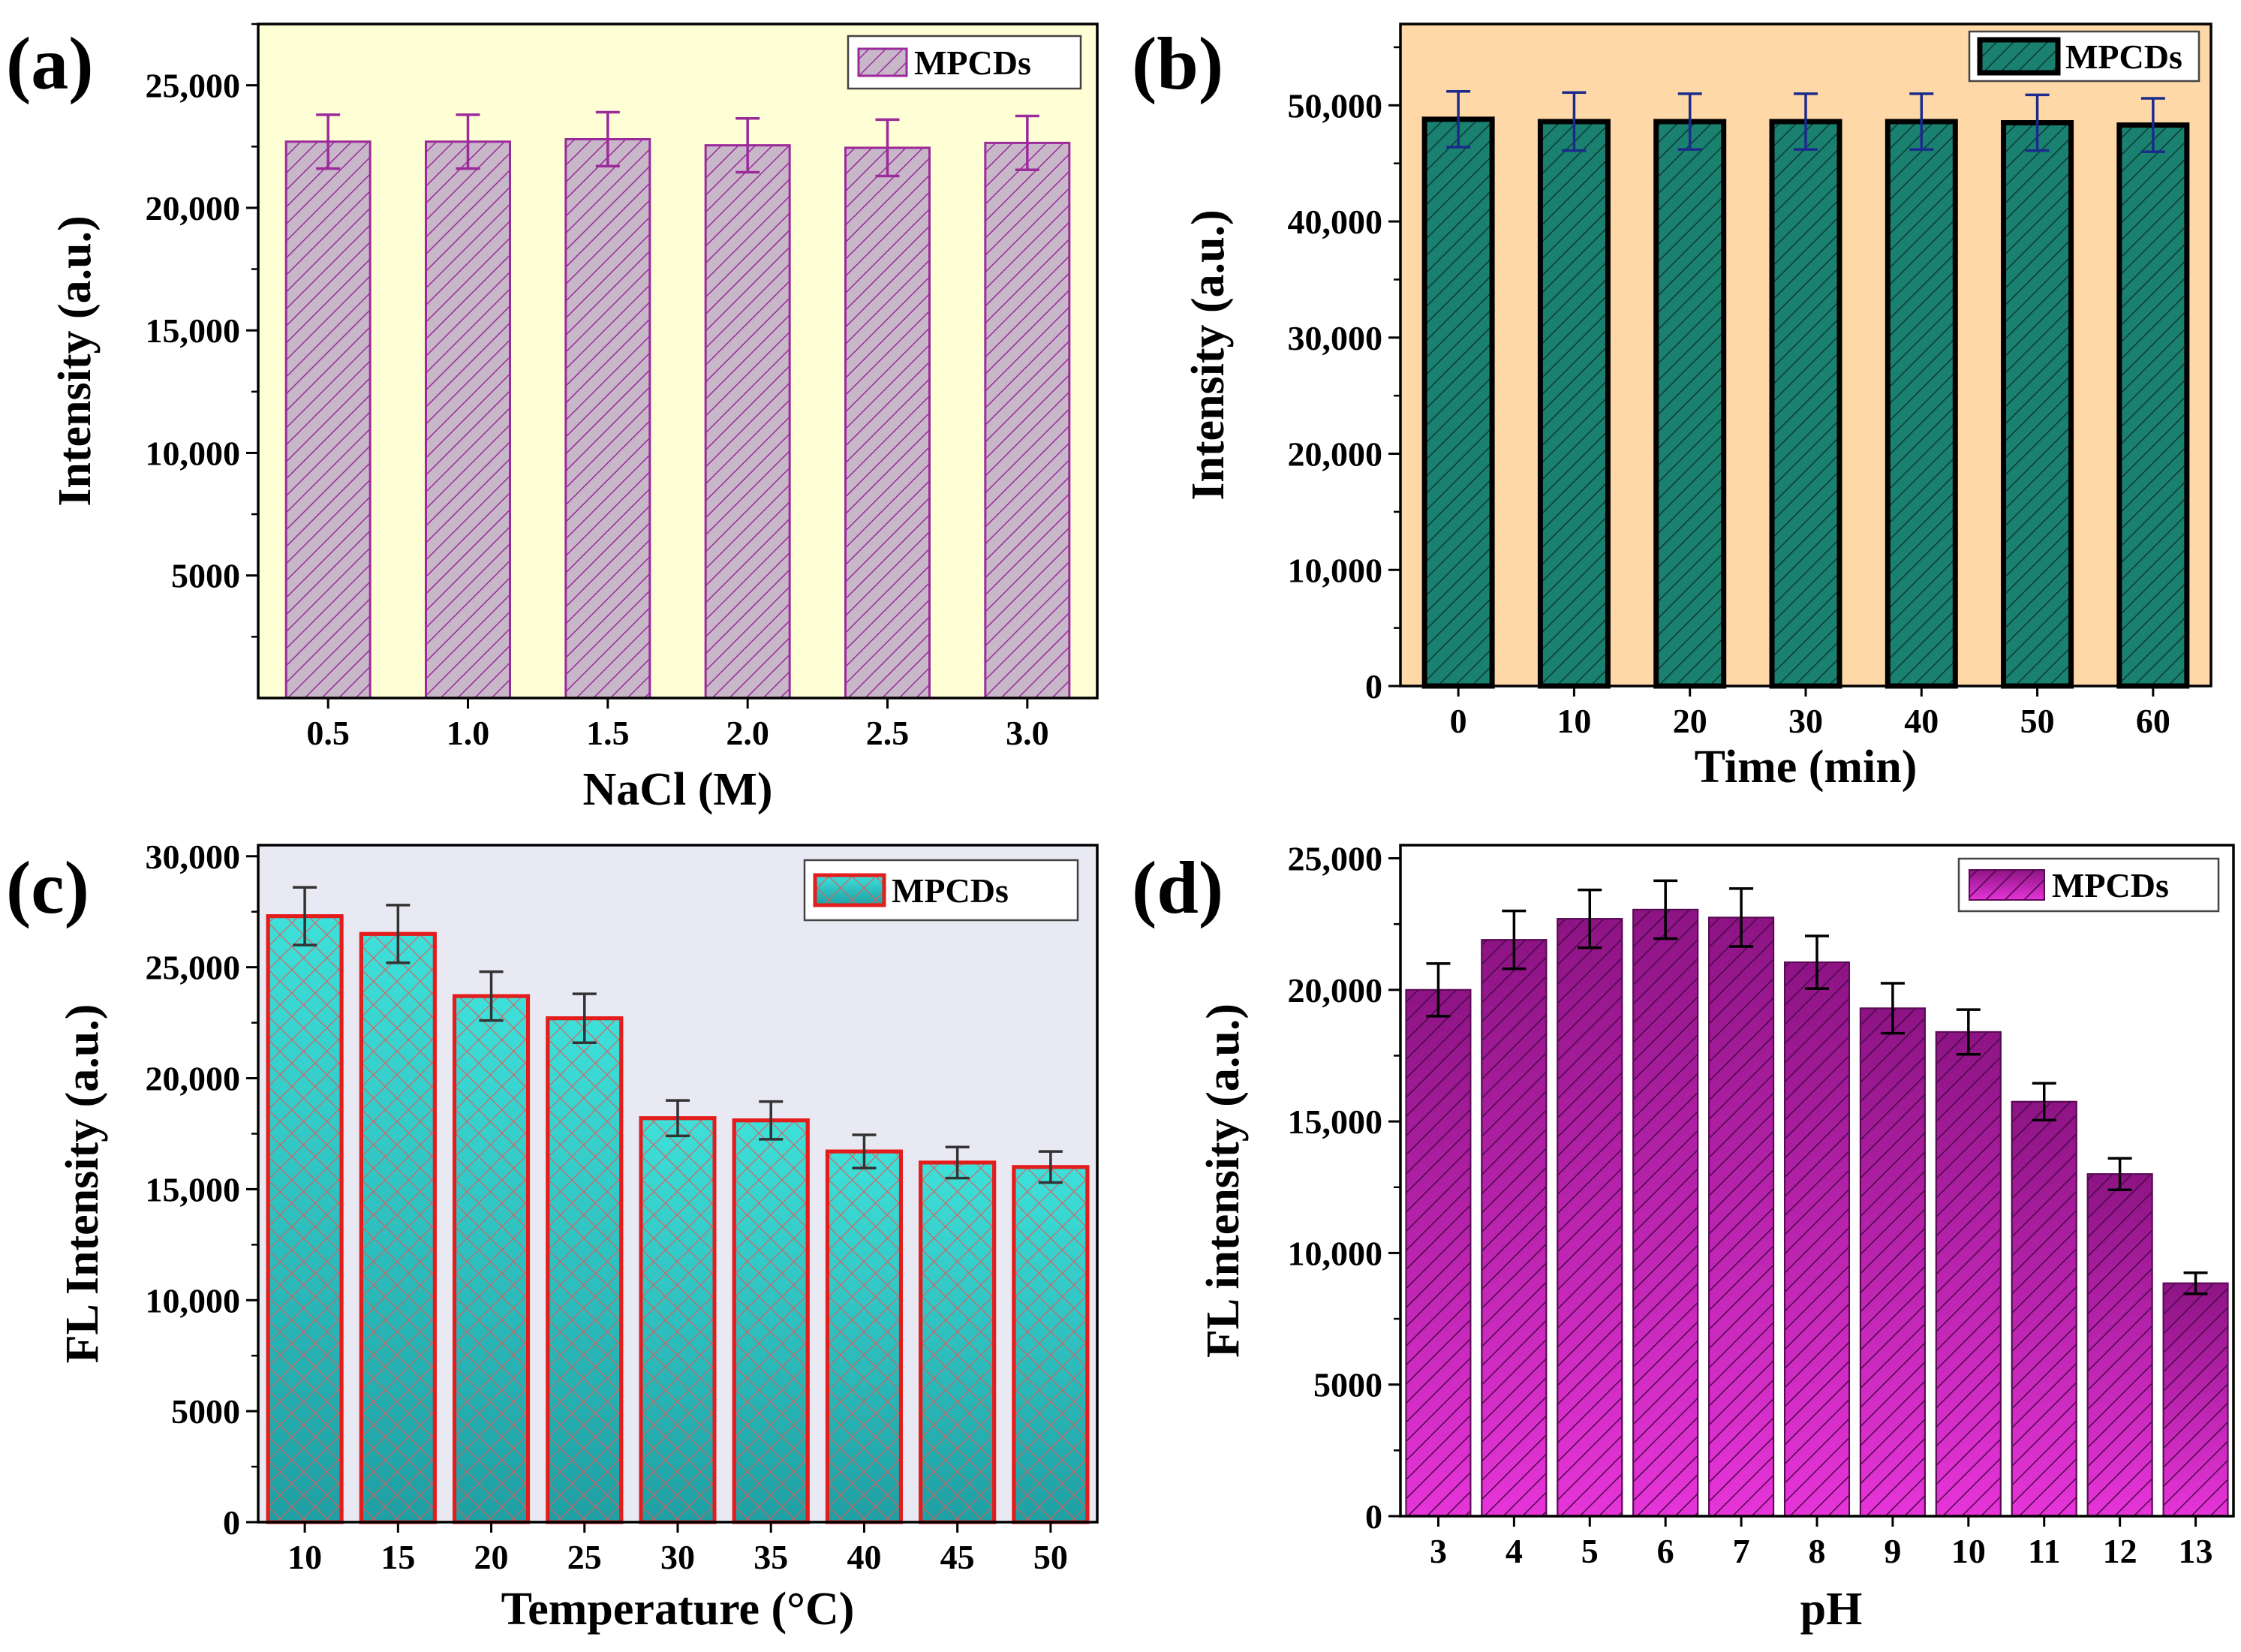  Describe the element at coordinates (1817, 1551) in the screenshot. I see `x-tick-label: 8` at that location.